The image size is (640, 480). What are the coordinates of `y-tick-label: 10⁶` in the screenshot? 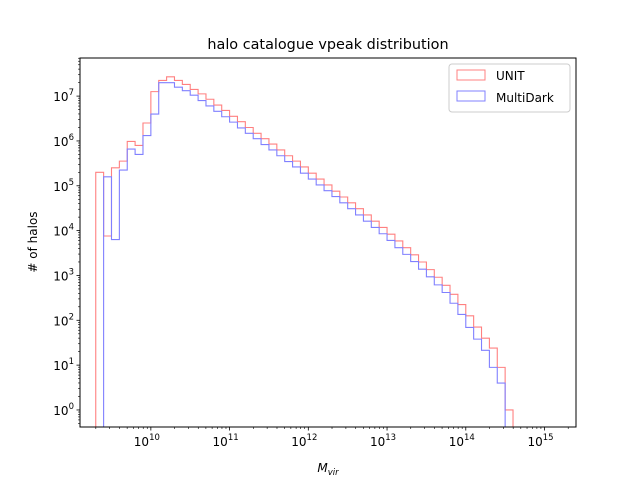 It's located at (63, 141).